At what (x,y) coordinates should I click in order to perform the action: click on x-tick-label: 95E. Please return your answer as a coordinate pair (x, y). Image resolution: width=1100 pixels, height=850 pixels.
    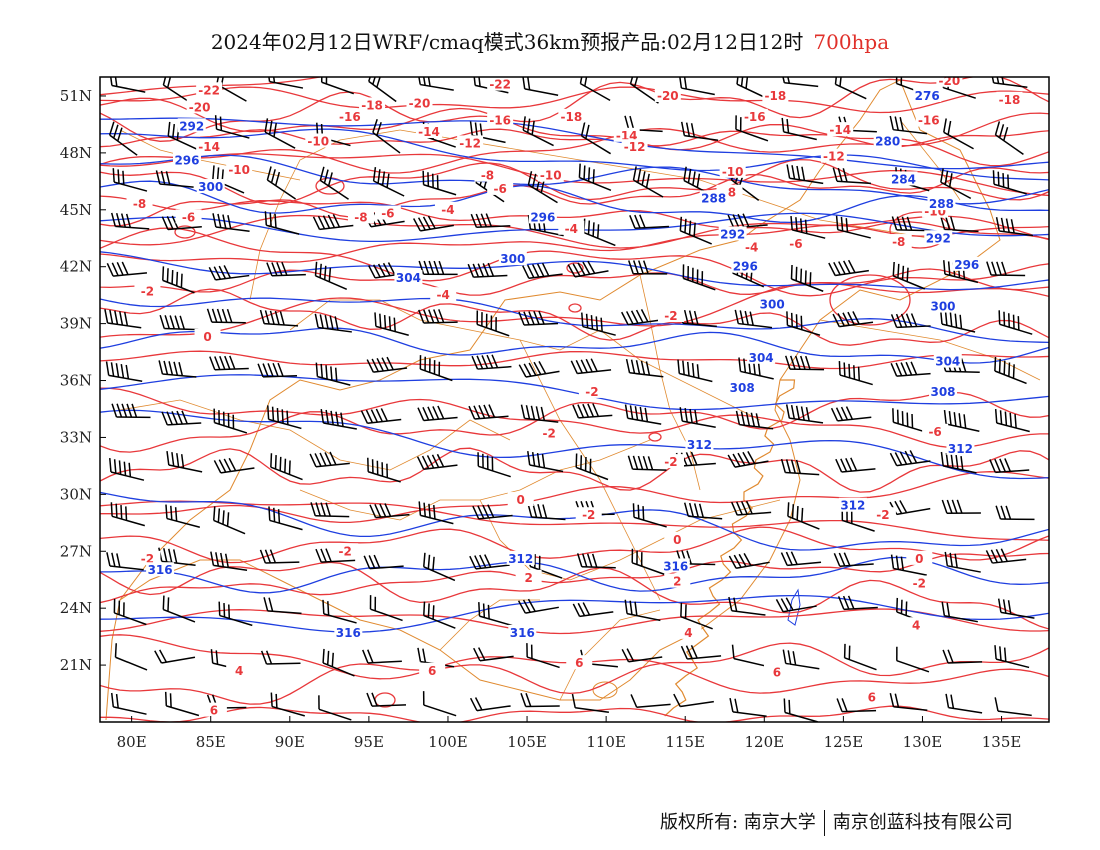
    Looking at the image, I should click on (369, 742).